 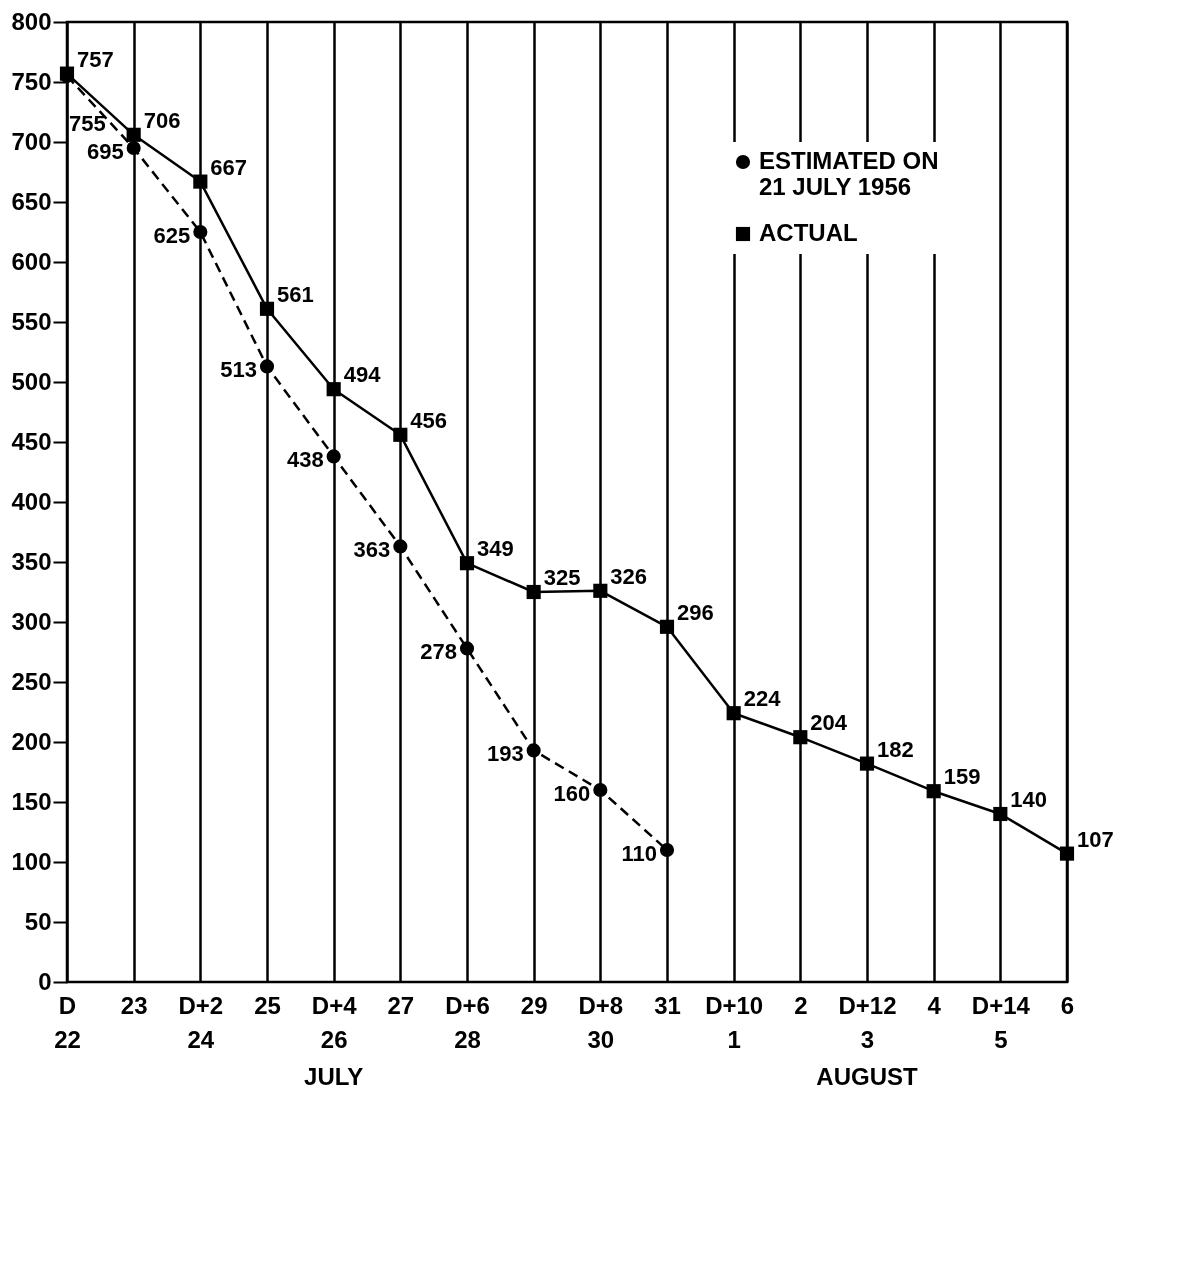 I want to click on x-tick-label: 23, so click(x=134, y=1005).